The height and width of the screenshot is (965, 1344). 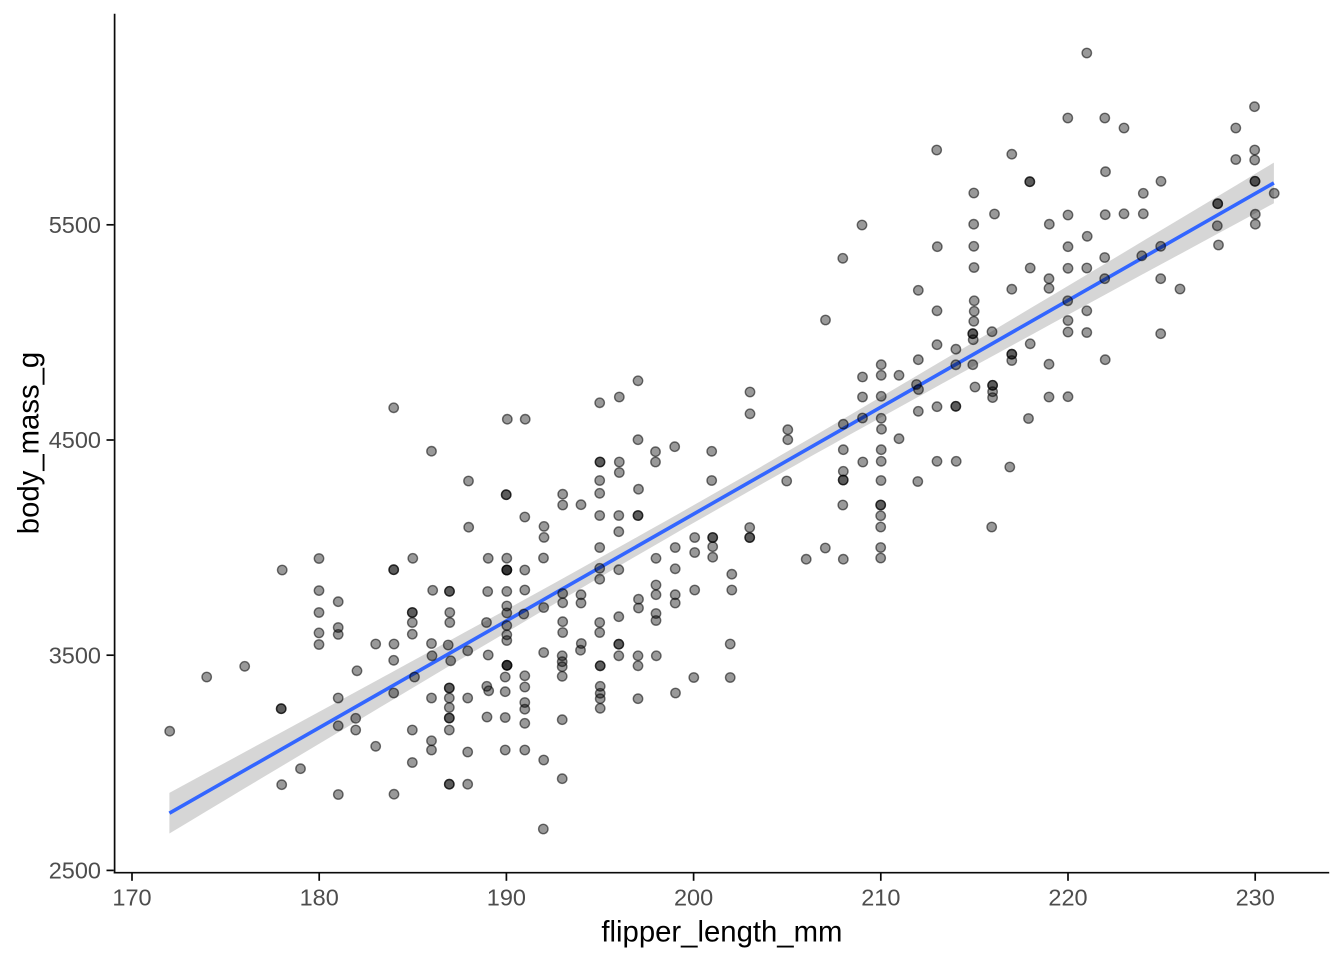 I want to click on svg-text: 2500, so click(x=75, y=871).